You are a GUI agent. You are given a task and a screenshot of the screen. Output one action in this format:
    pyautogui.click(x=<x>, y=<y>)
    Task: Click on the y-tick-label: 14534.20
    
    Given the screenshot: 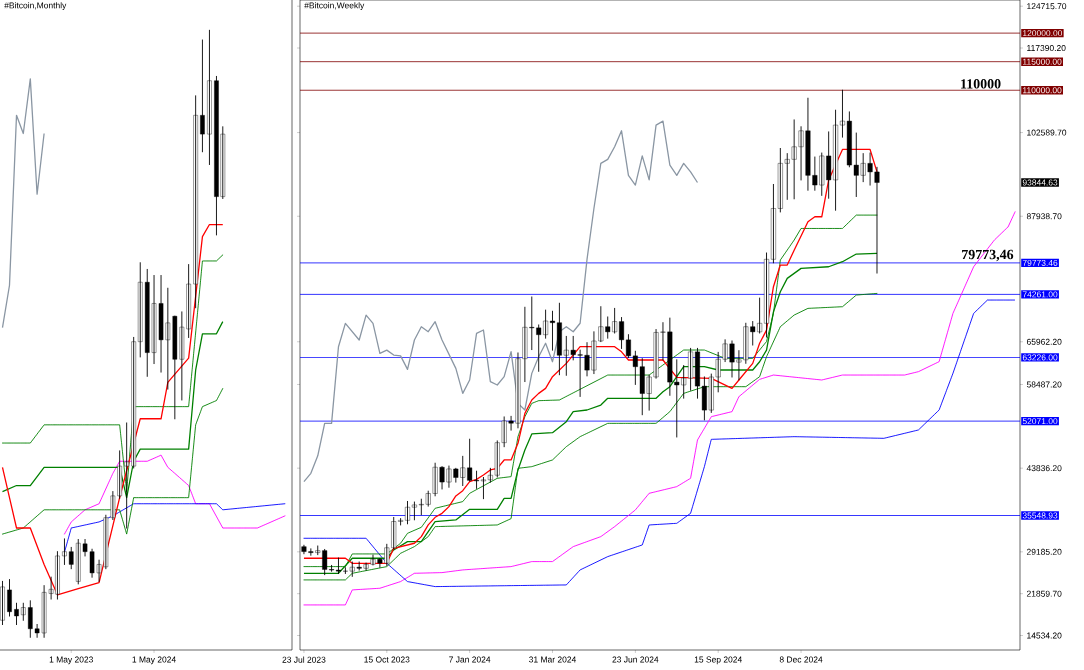 What is the action you would take?
    pyautogui.click(x=1044, y=635)
    